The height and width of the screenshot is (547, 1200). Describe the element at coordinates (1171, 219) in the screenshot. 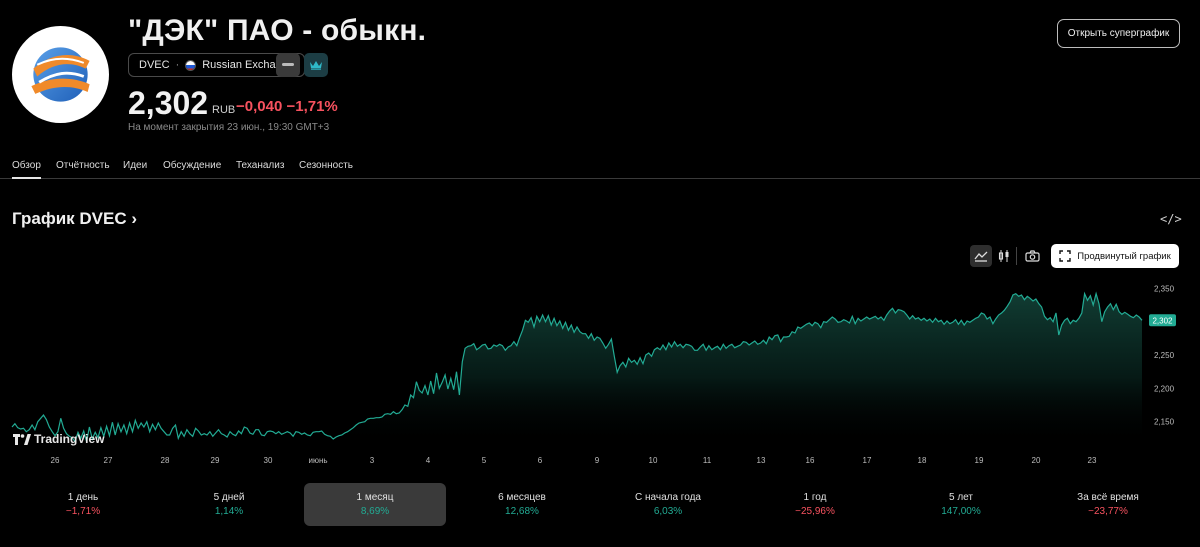

I see `embed-code-icon: </>` at that location.